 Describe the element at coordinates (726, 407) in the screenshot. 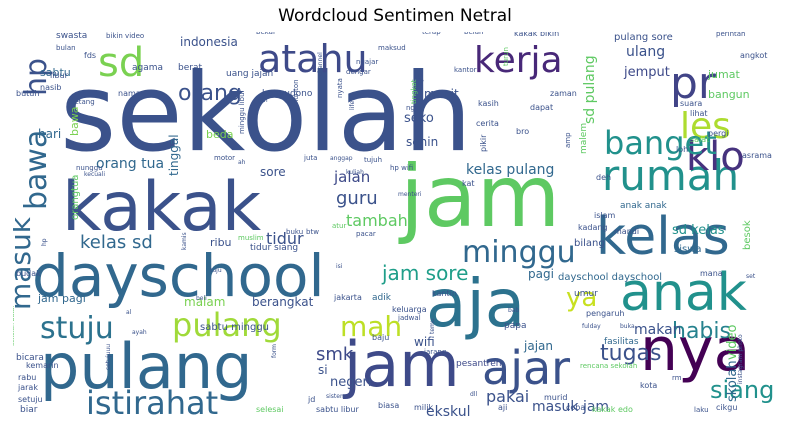

I see `word-cikgu: cikgu` at that location.